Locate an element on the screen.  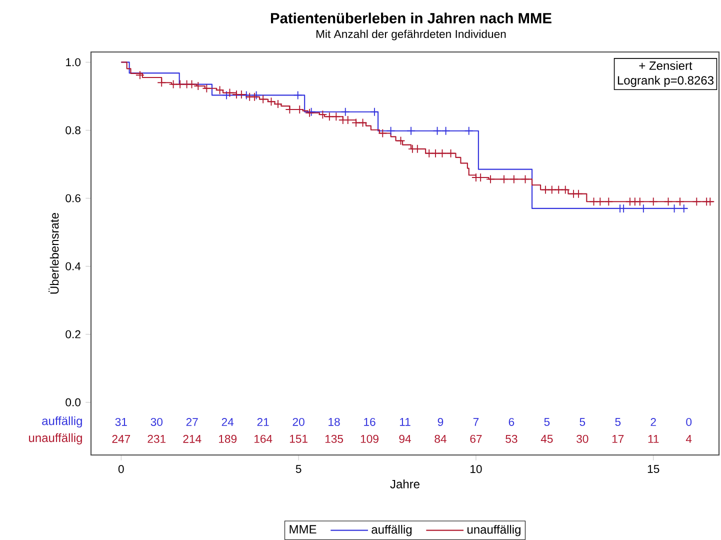
y-axis-title: Überlebensrate is located at coordinates (53, 253).